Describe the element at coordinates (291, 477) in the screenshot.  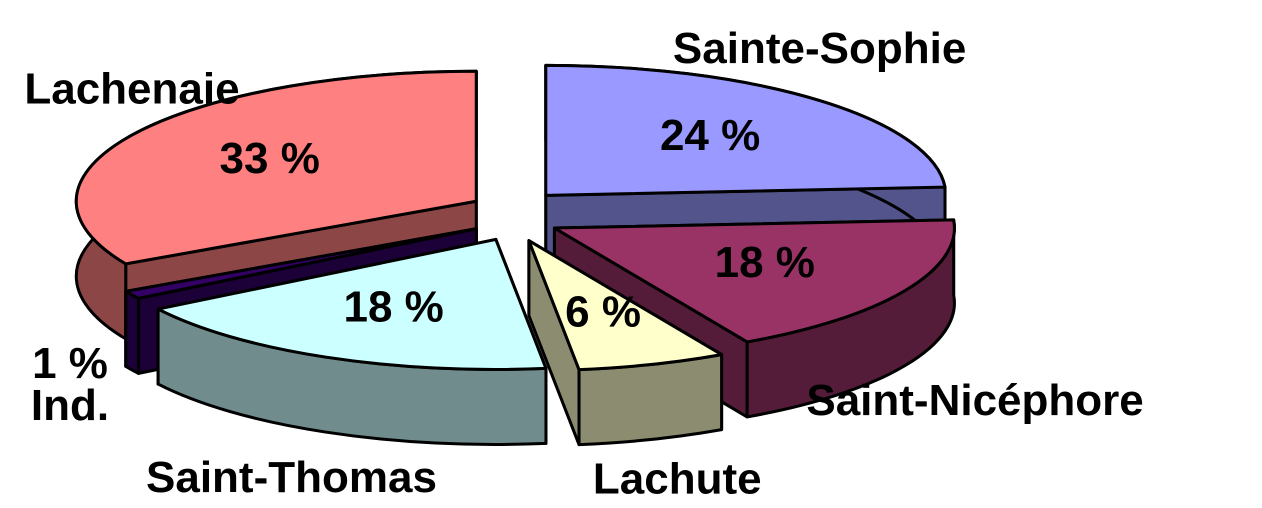
I see `category-label: Saint-Thomas` at that location.